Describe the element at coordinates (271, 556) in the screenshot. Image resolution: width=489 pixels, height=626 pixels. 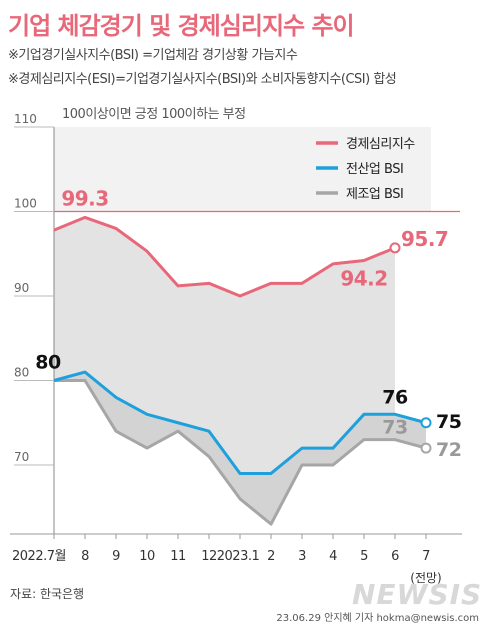
I see `x-tick-label: 2` at that location.